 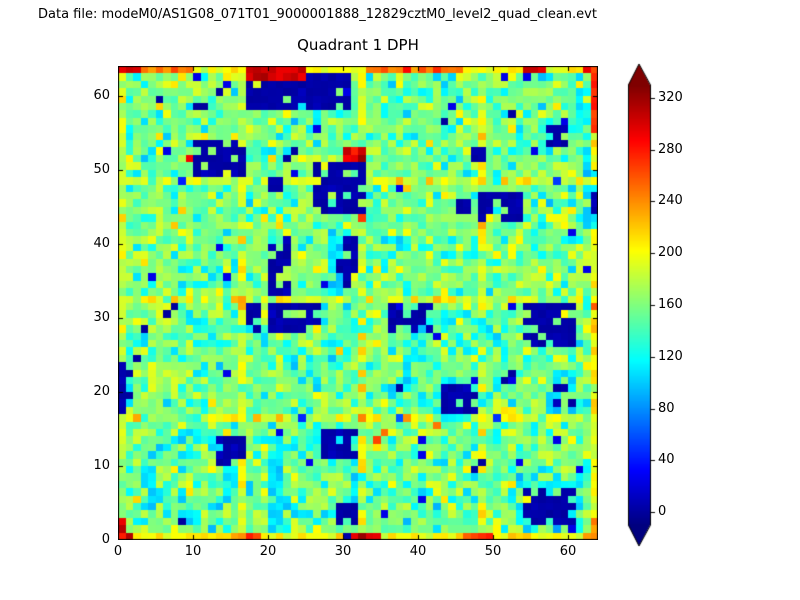 I want to click on x-tick-label: 20, so click(x=268, y=551).